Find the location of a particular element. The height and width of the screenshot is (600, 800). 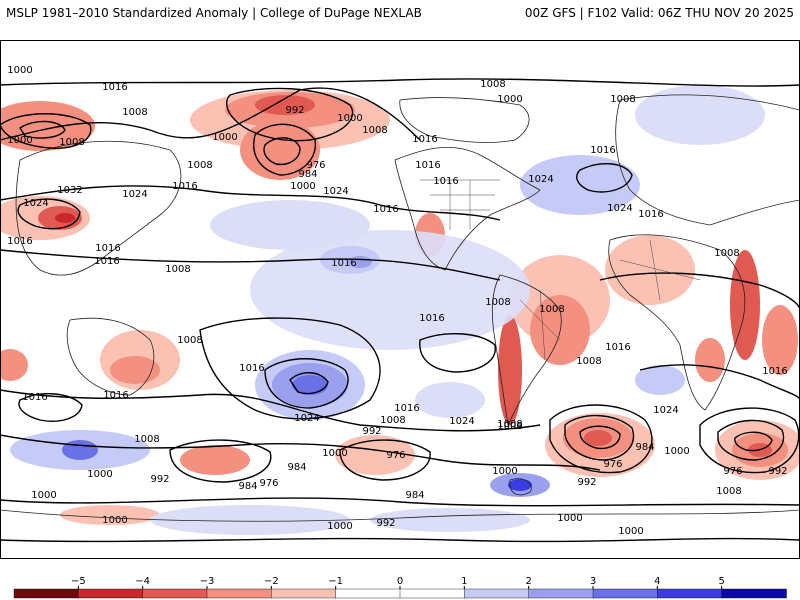

isobar-label: 1032 is located at coordinates (69, 190).